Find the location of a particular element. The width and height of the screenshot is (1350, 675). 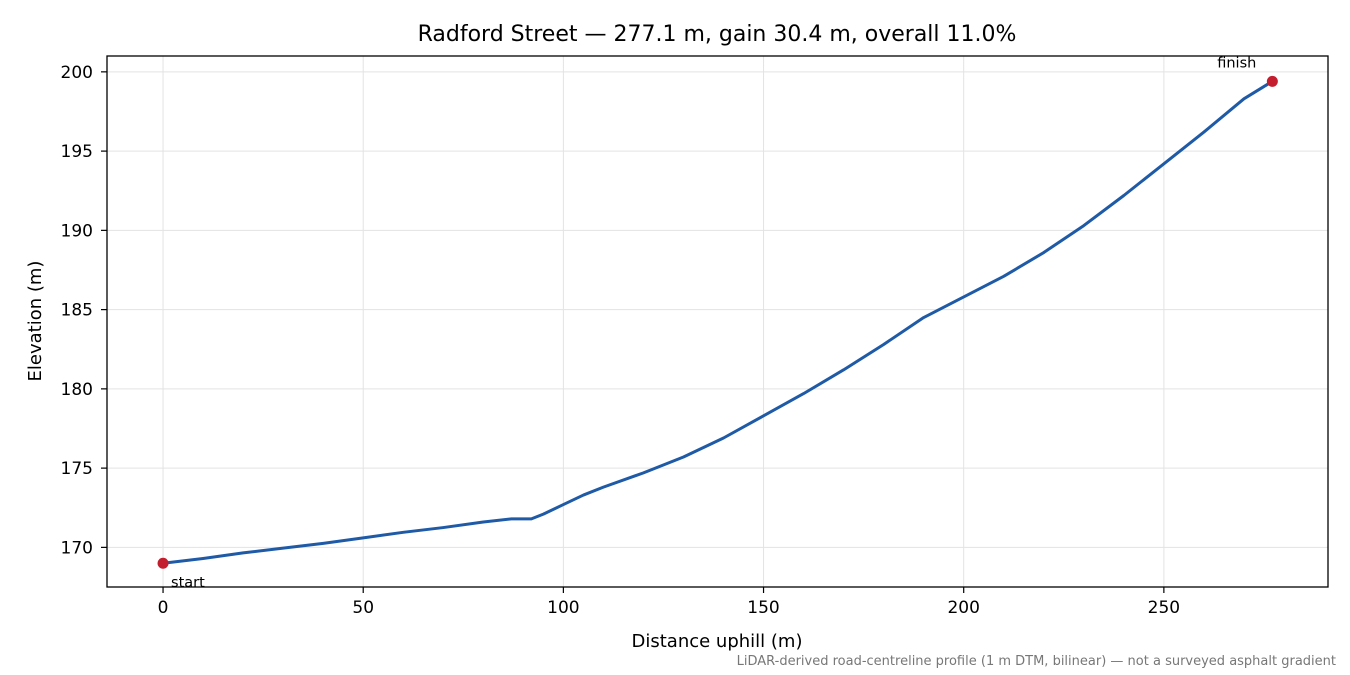

y-tick-label: 185 is located at coordinates (77, 311).